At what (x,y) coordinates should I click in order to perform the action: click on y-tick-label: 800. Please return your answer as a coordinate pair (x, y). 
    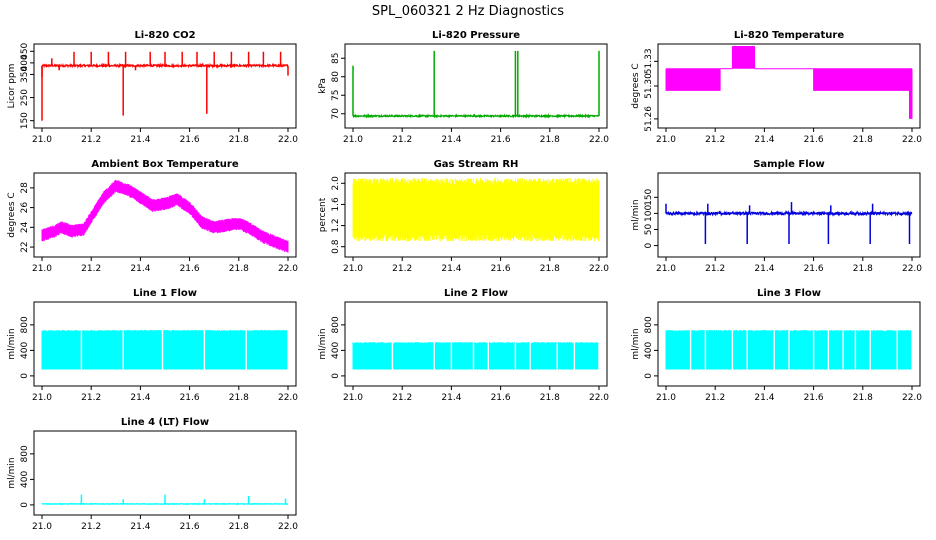
    Looking at the image, I should click on (649, 324).